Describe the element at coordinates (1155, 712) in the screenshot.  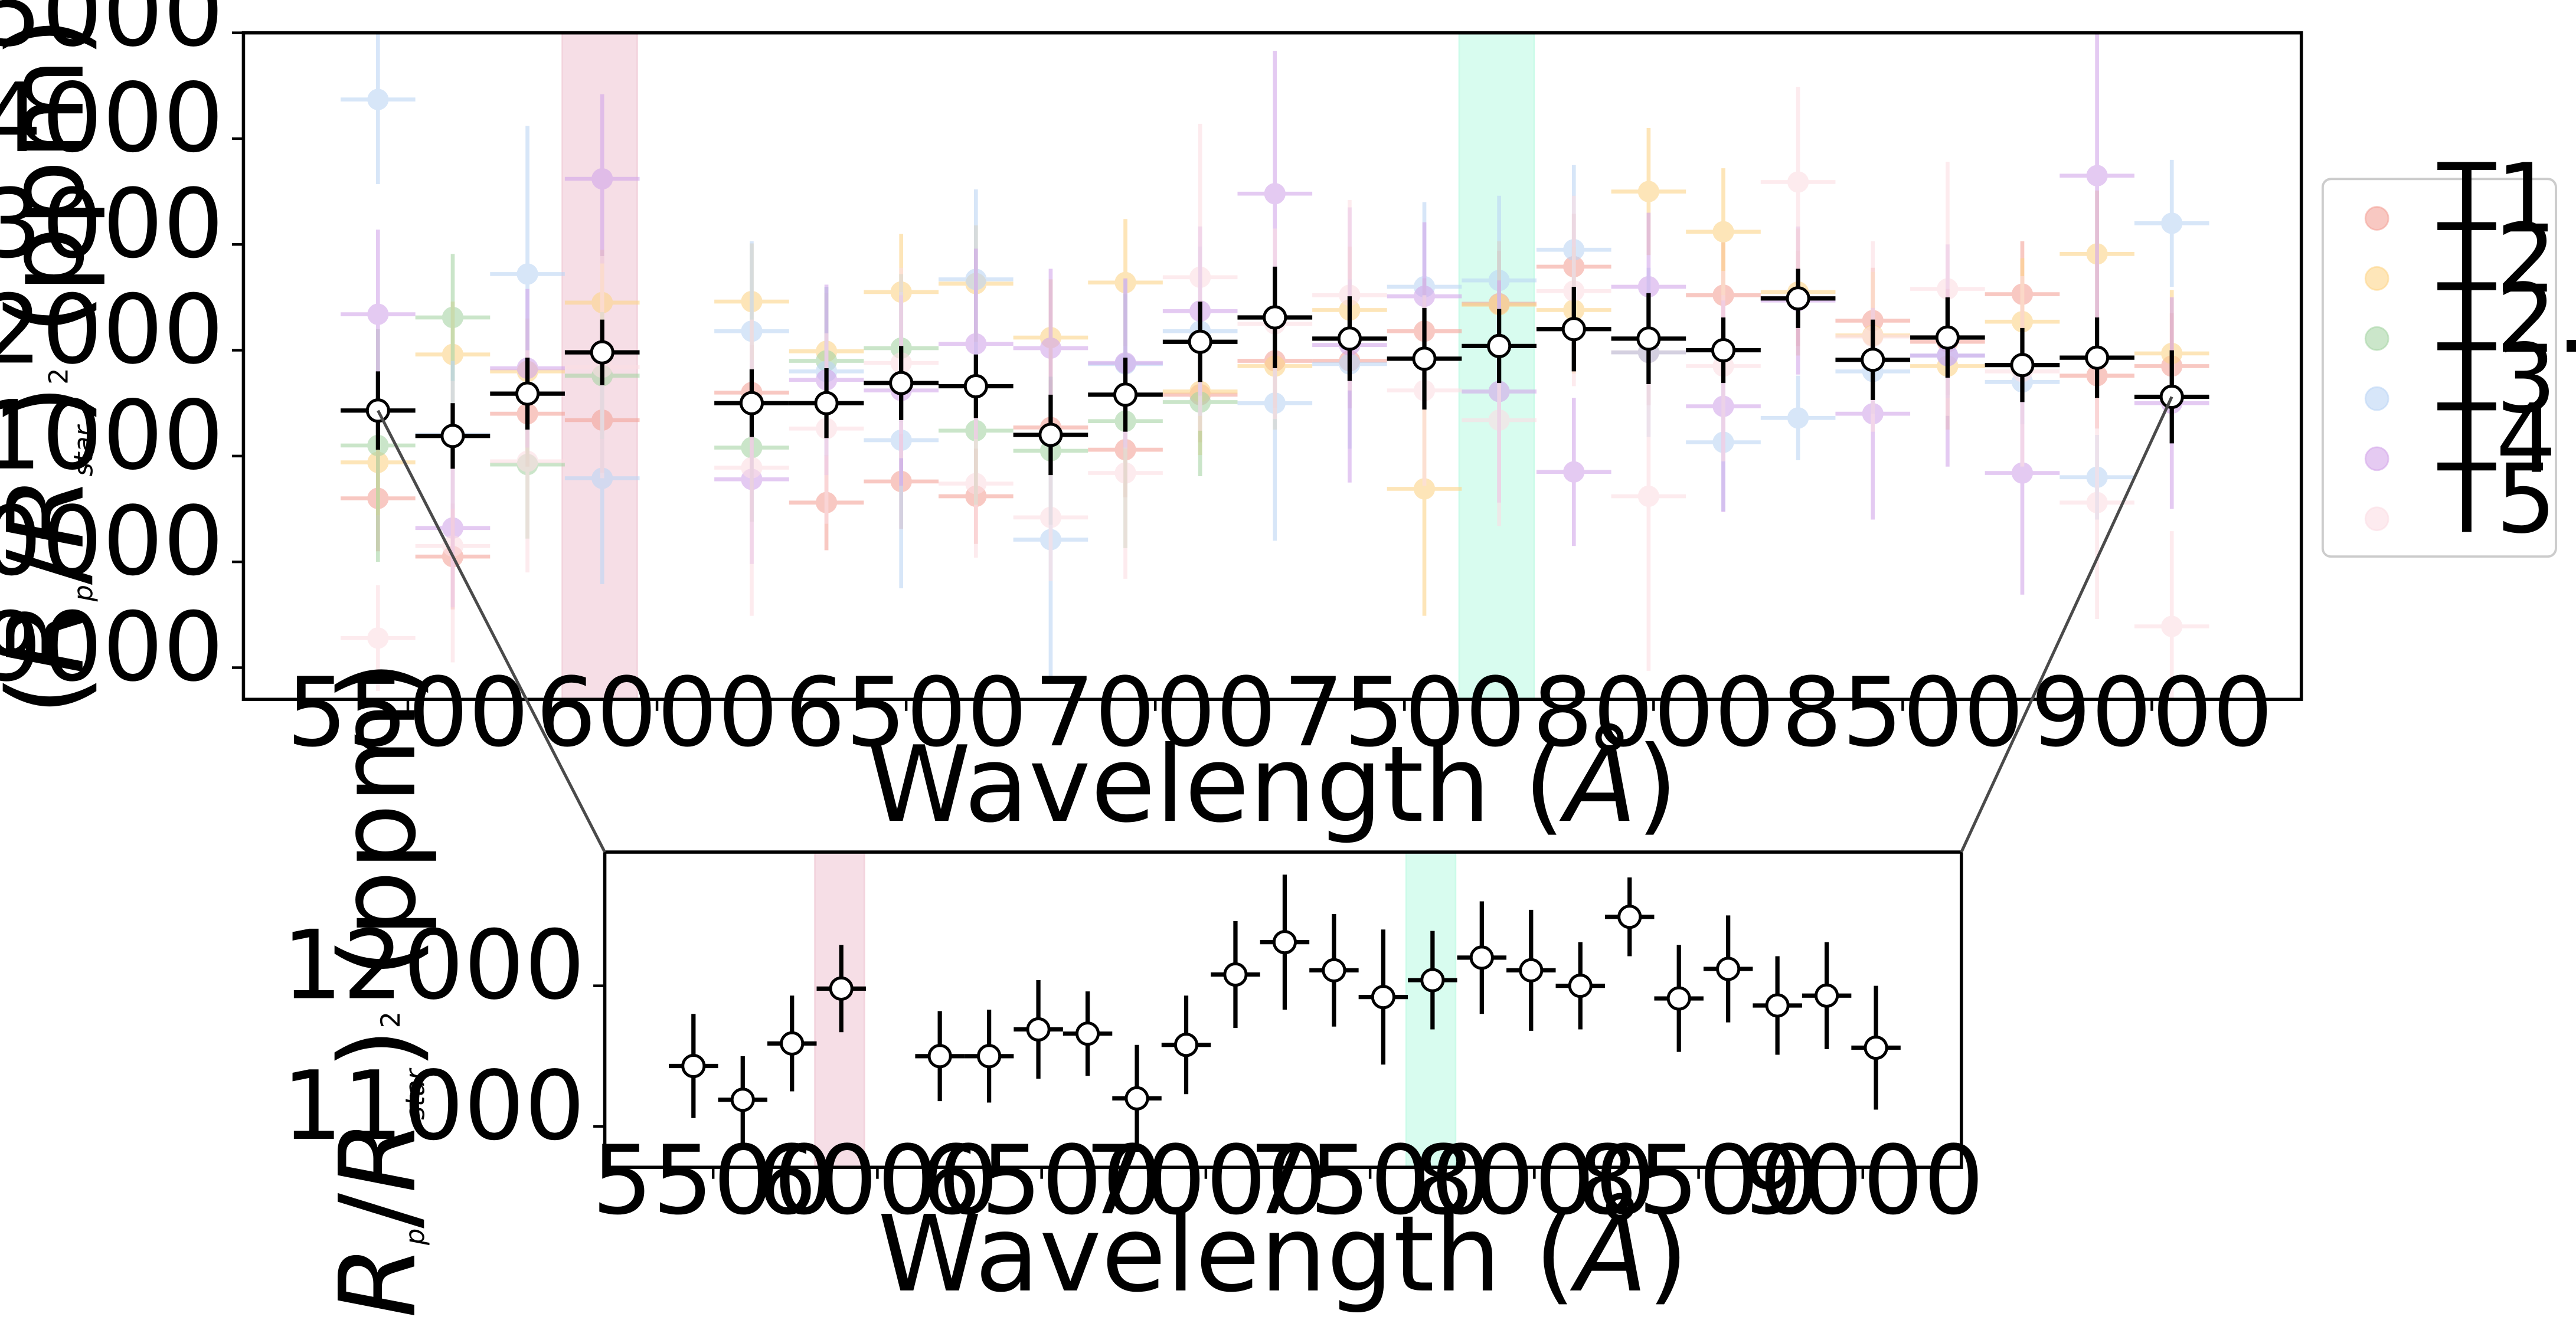
I see `x-tick-label: 7000` at that location.